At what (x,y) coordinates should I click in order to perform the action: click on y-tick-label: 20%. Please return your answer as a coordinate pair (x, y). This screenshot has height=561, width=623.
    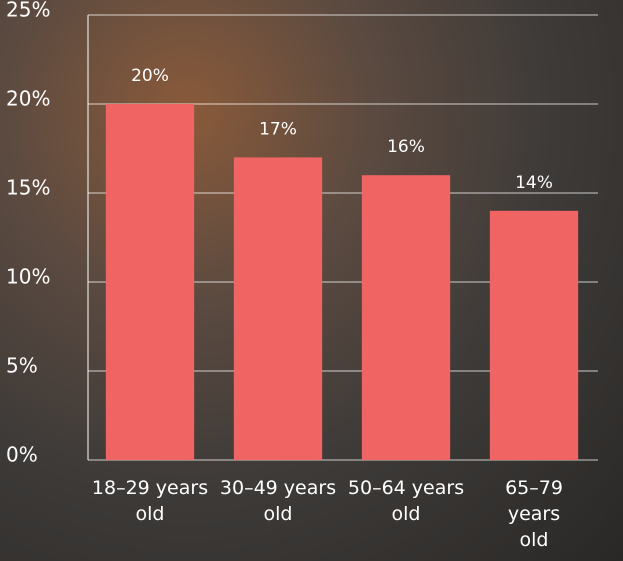
    Looking at the image, I should click on (28, 99).